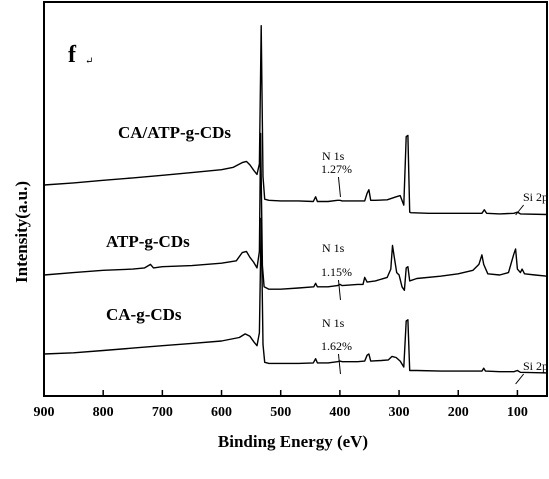 The height and width of the screenshot is (479, 549). I want to click on x-tick-label: 800, so click(103, 412).